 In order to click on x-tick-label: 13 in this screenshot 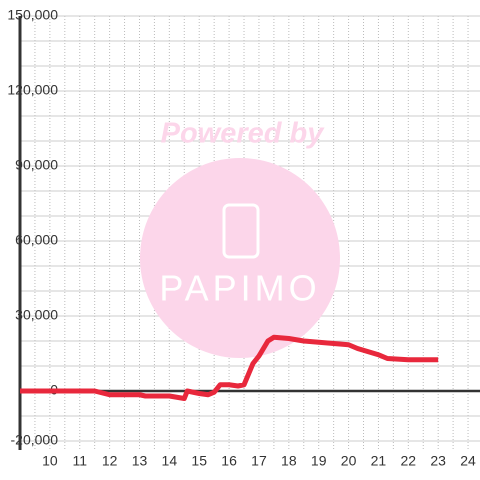, I will do `click(140, 461)`.